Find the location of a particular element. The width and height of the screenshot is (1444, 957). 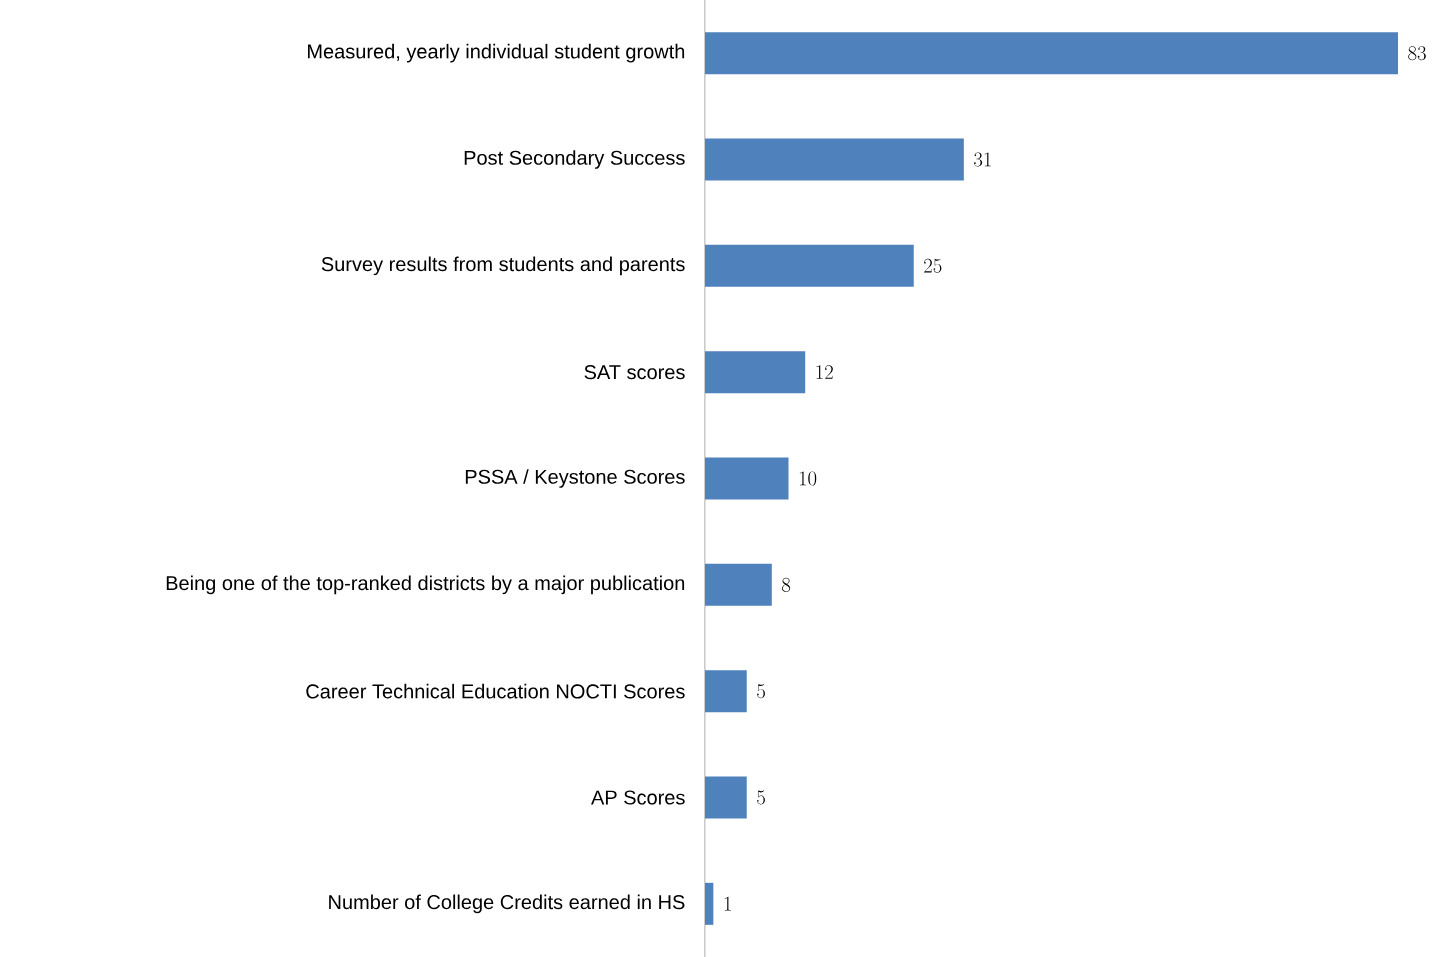

data-label: 83 is located at coordinates (1417, 53).